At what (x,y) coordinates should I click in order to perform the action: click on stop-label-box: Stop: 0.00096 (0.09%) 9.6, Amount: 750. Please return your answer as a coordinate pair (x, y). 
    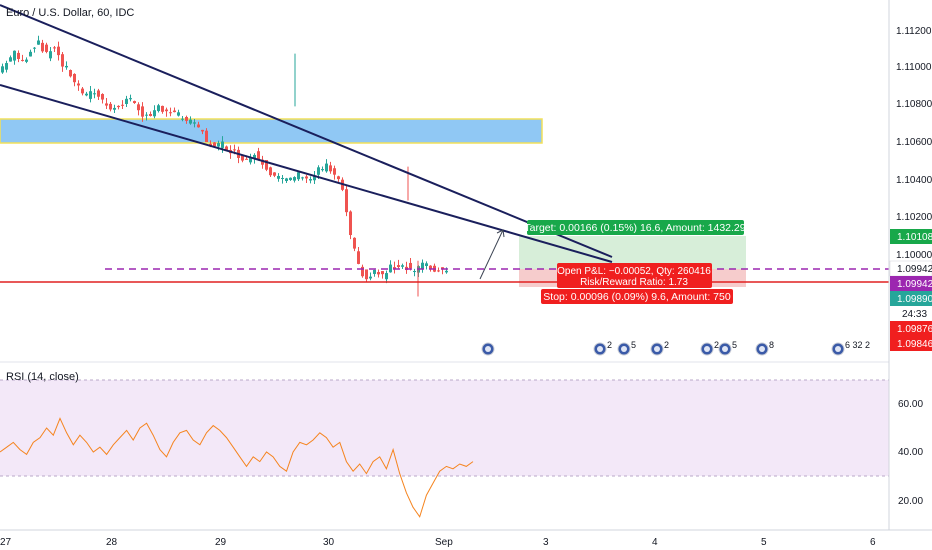
    Looking at the image, I should click on (637, 296).